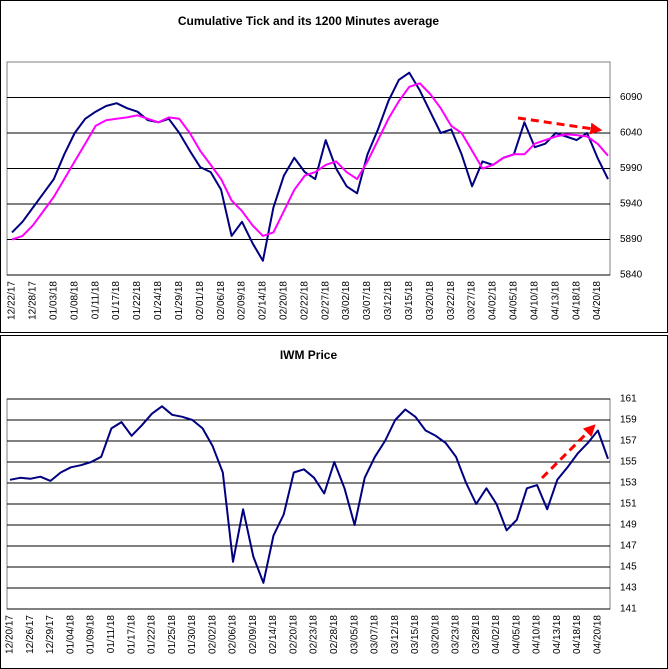 This screenshot has width=668, height=669. I want to click on y-tick-label: 161, so click(628, 399).